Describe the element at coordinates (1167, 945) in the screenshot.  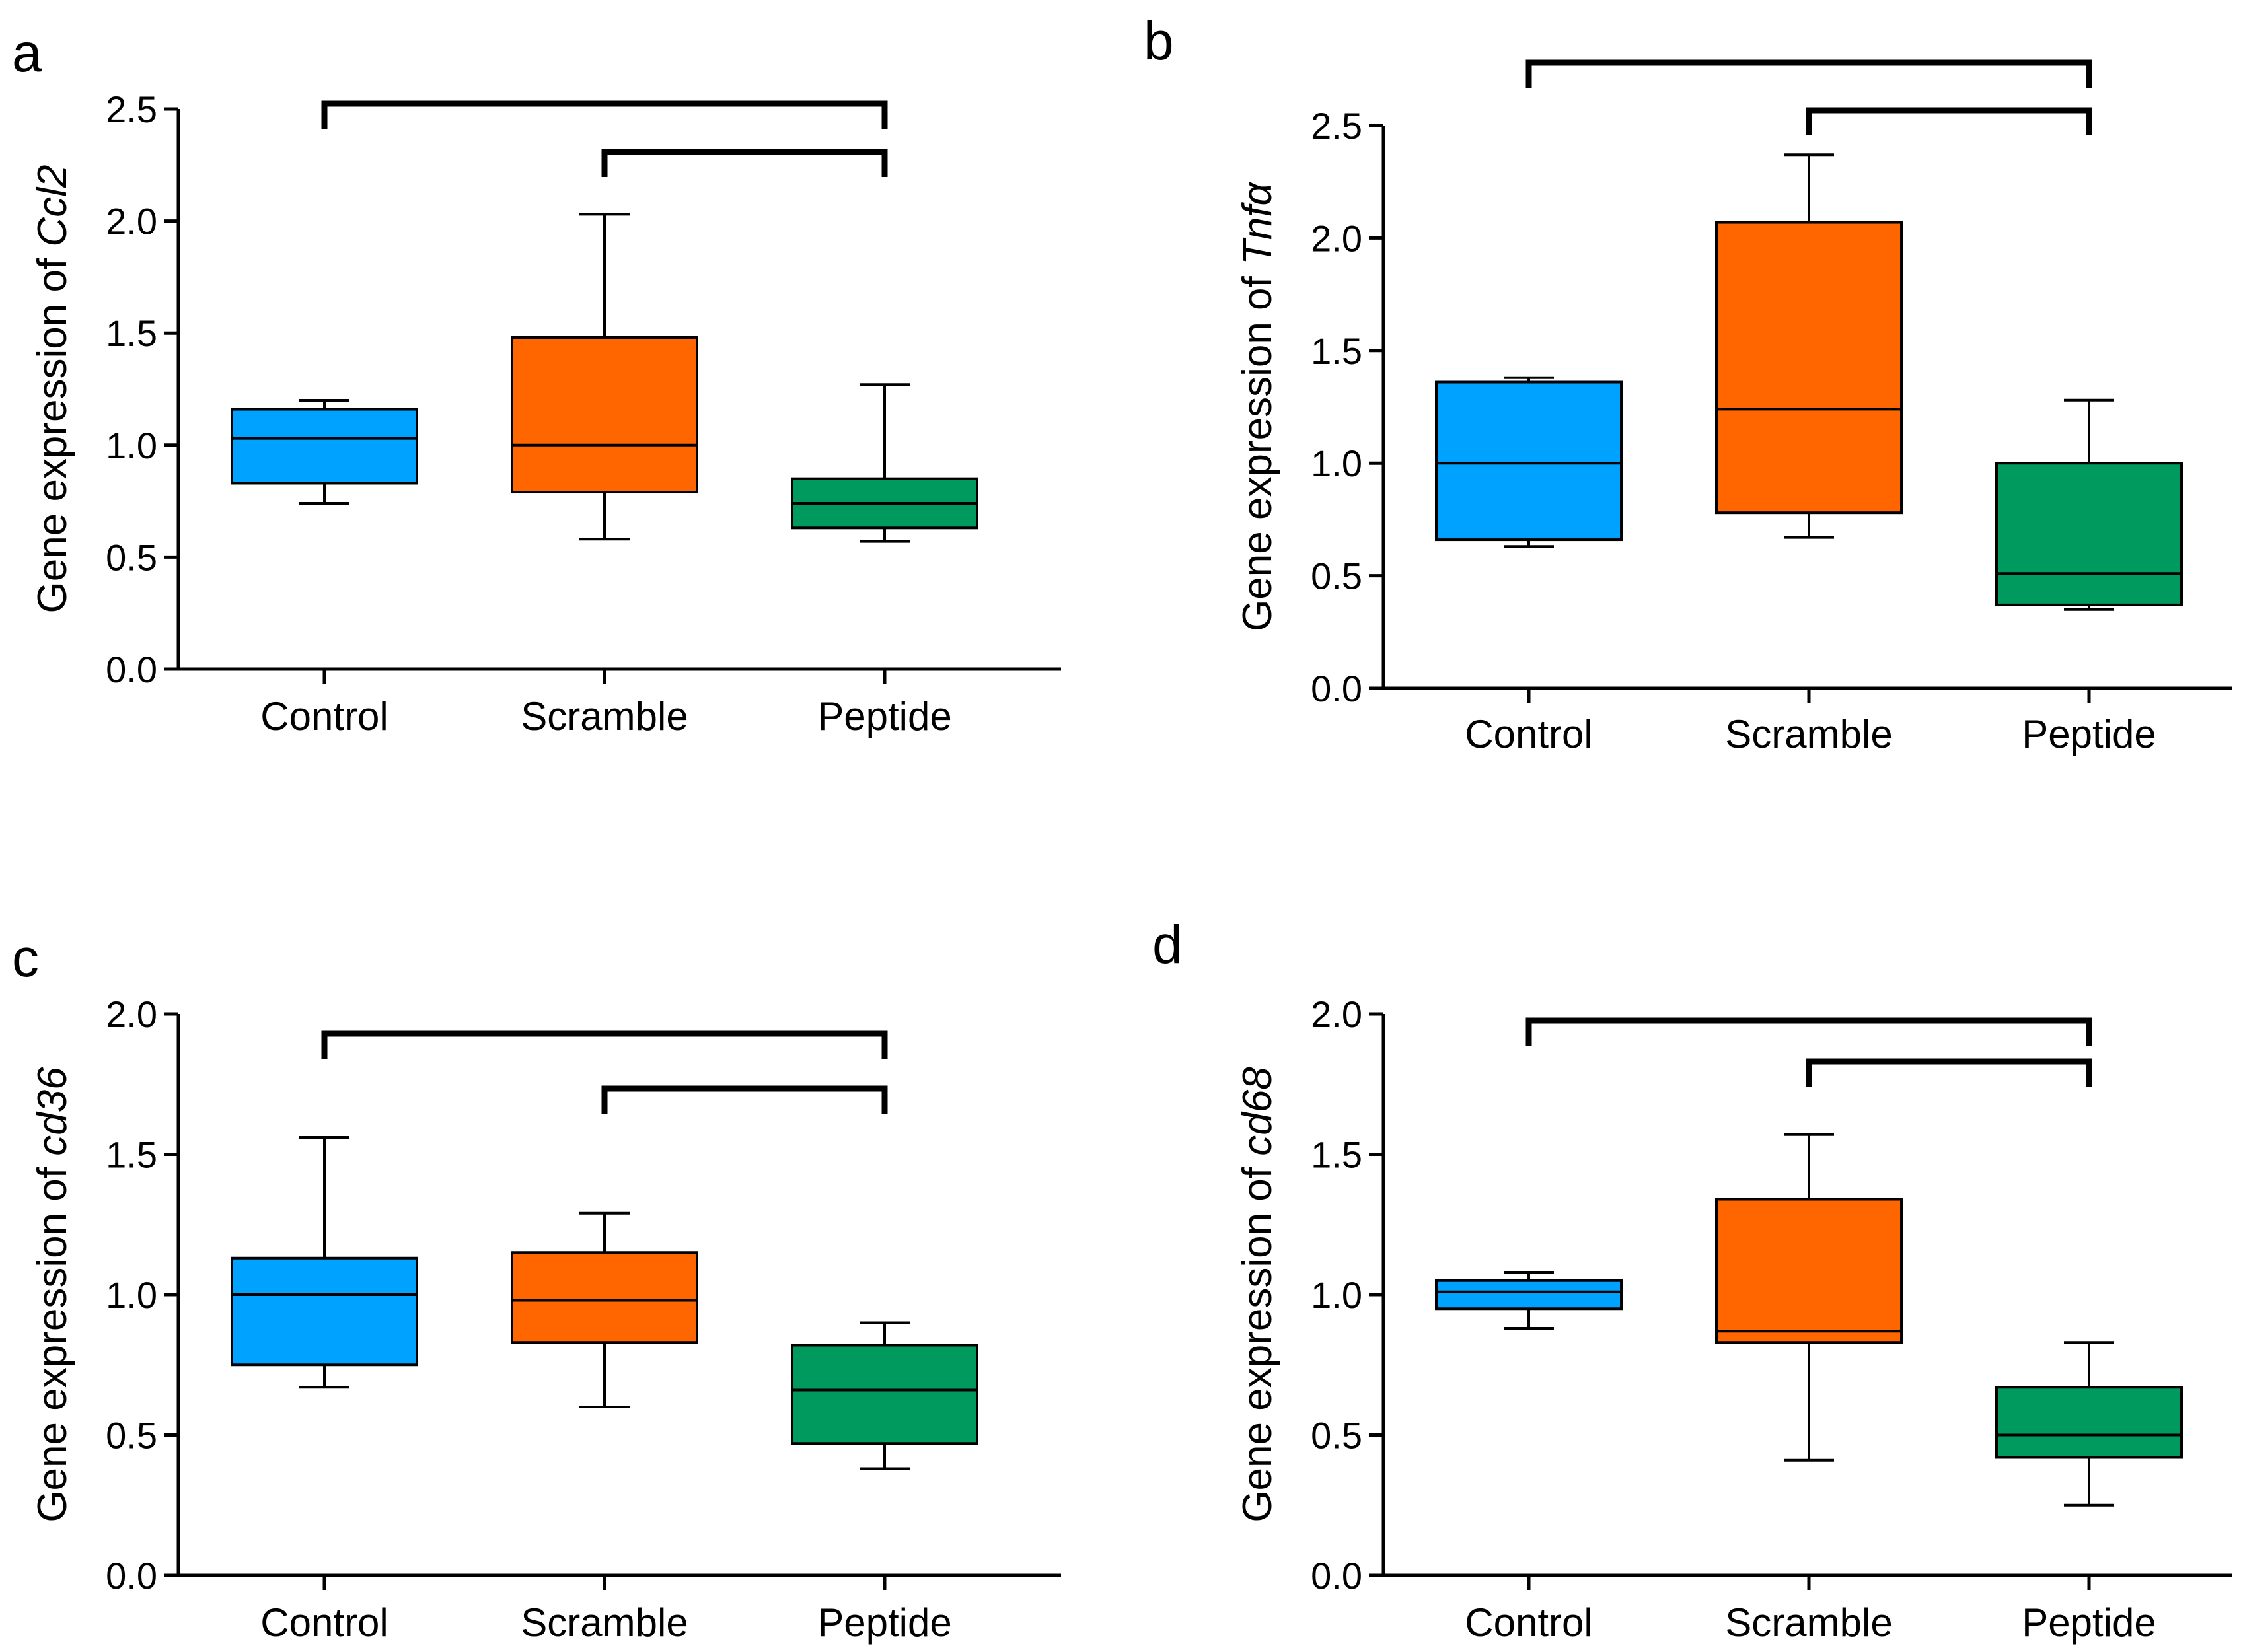
I see `panel-letter-d: d` at that location.